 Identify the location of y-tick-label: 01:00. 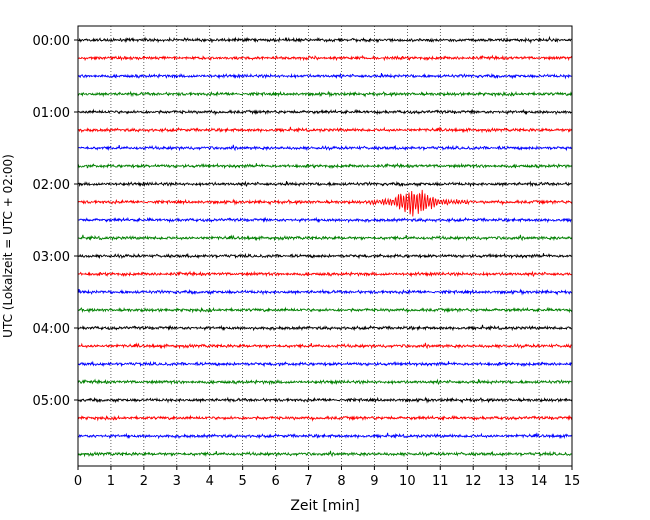
(51, 113).